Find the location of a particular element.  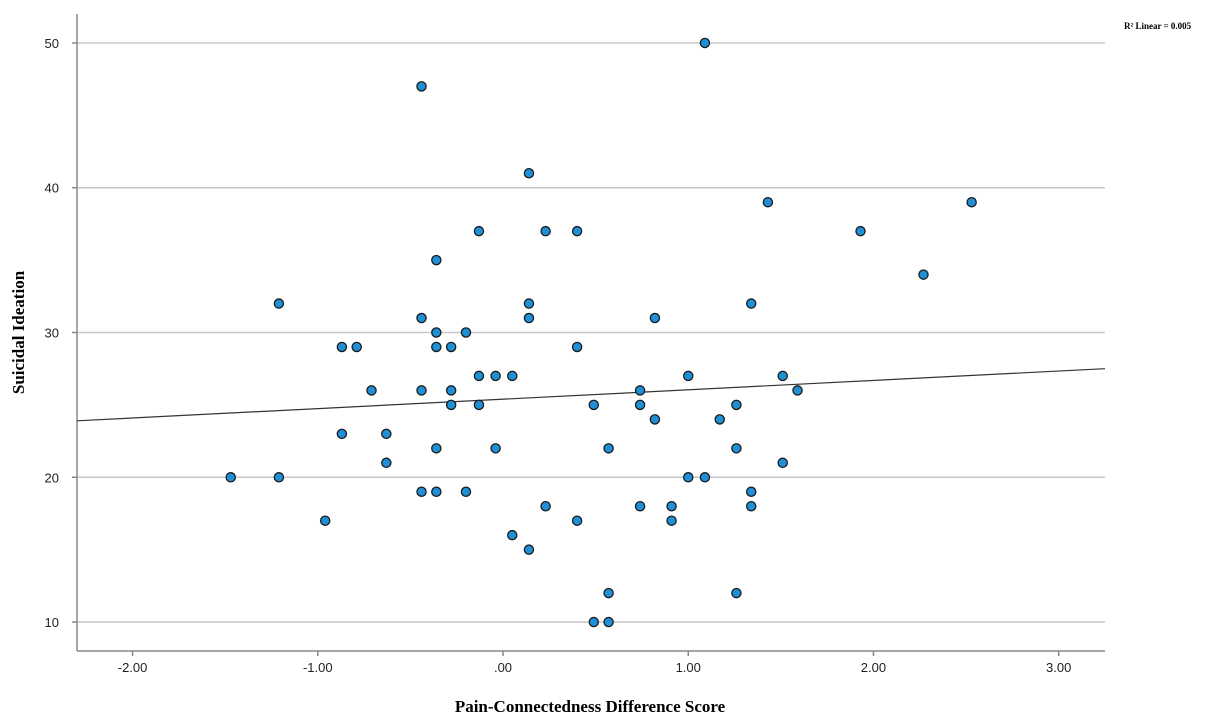

x-tick-label--1: -1.00 is located at coordinates (318, 667).